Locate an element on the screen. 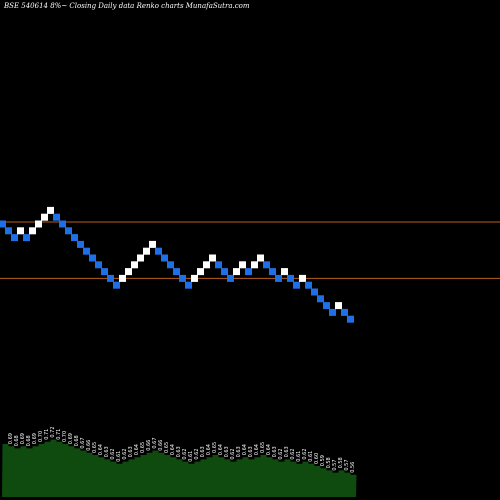  volume-area-shape is located at coordinates (179, 468).